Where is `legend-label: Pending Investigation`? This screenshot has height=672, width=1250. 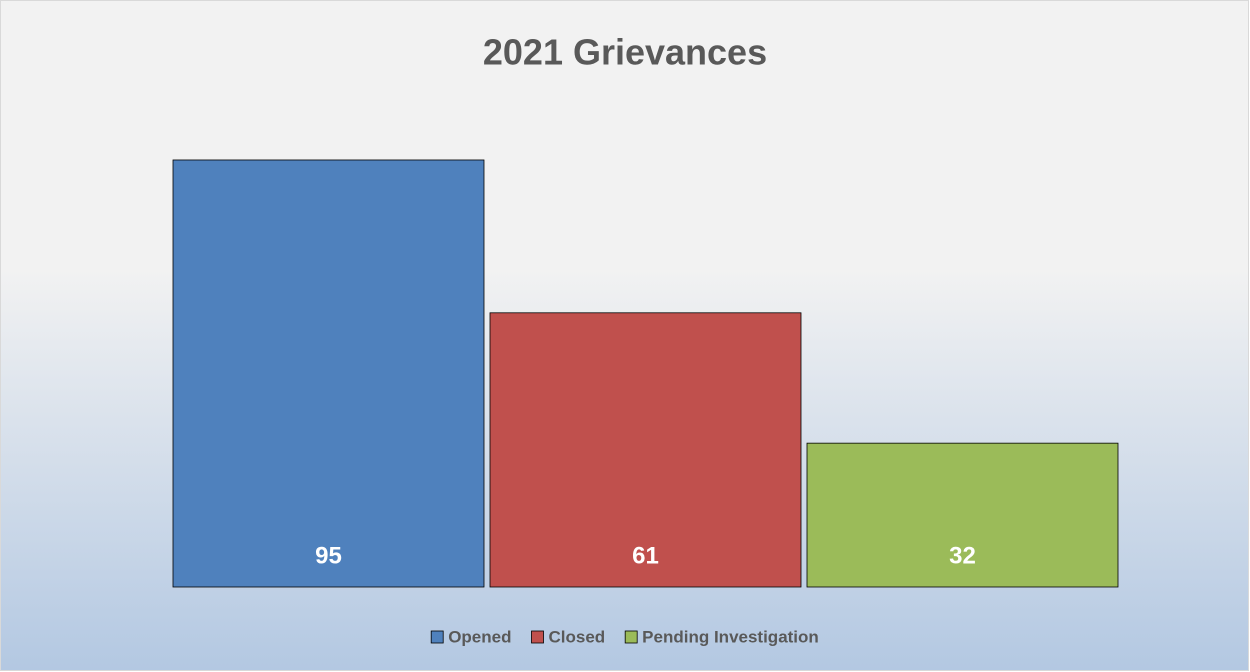 legend-label: Pending Investigation is located at coordinates (730, 636).